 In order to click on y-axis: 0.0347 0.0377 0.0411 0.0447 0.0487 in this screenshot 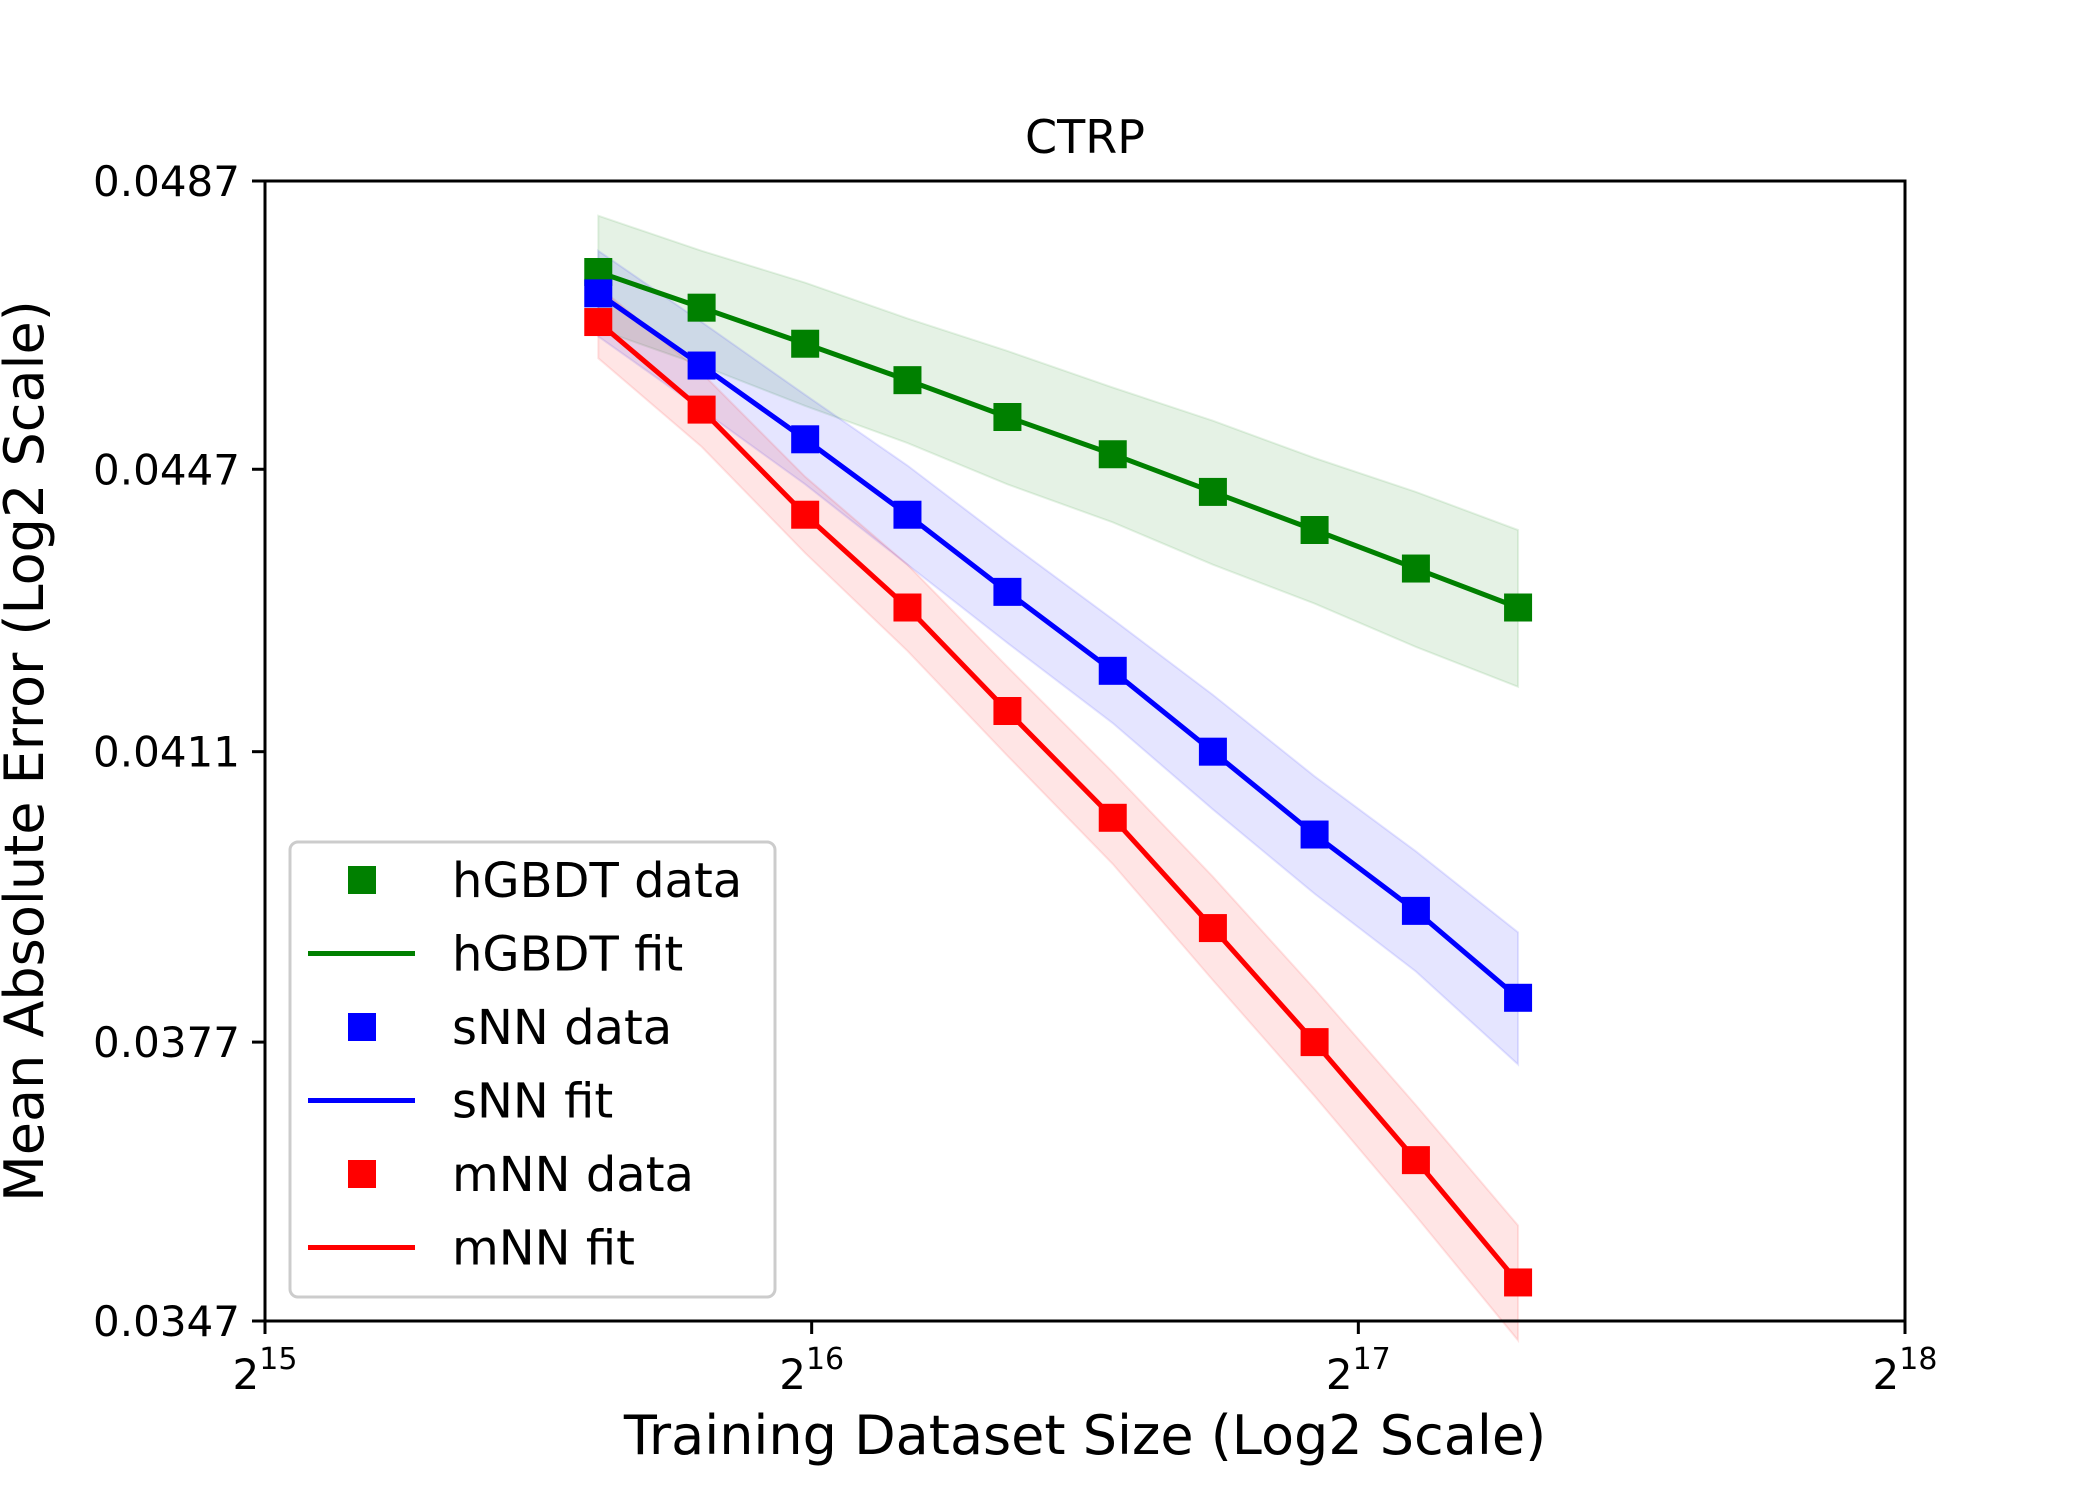, I will do `click(179, 751)`.